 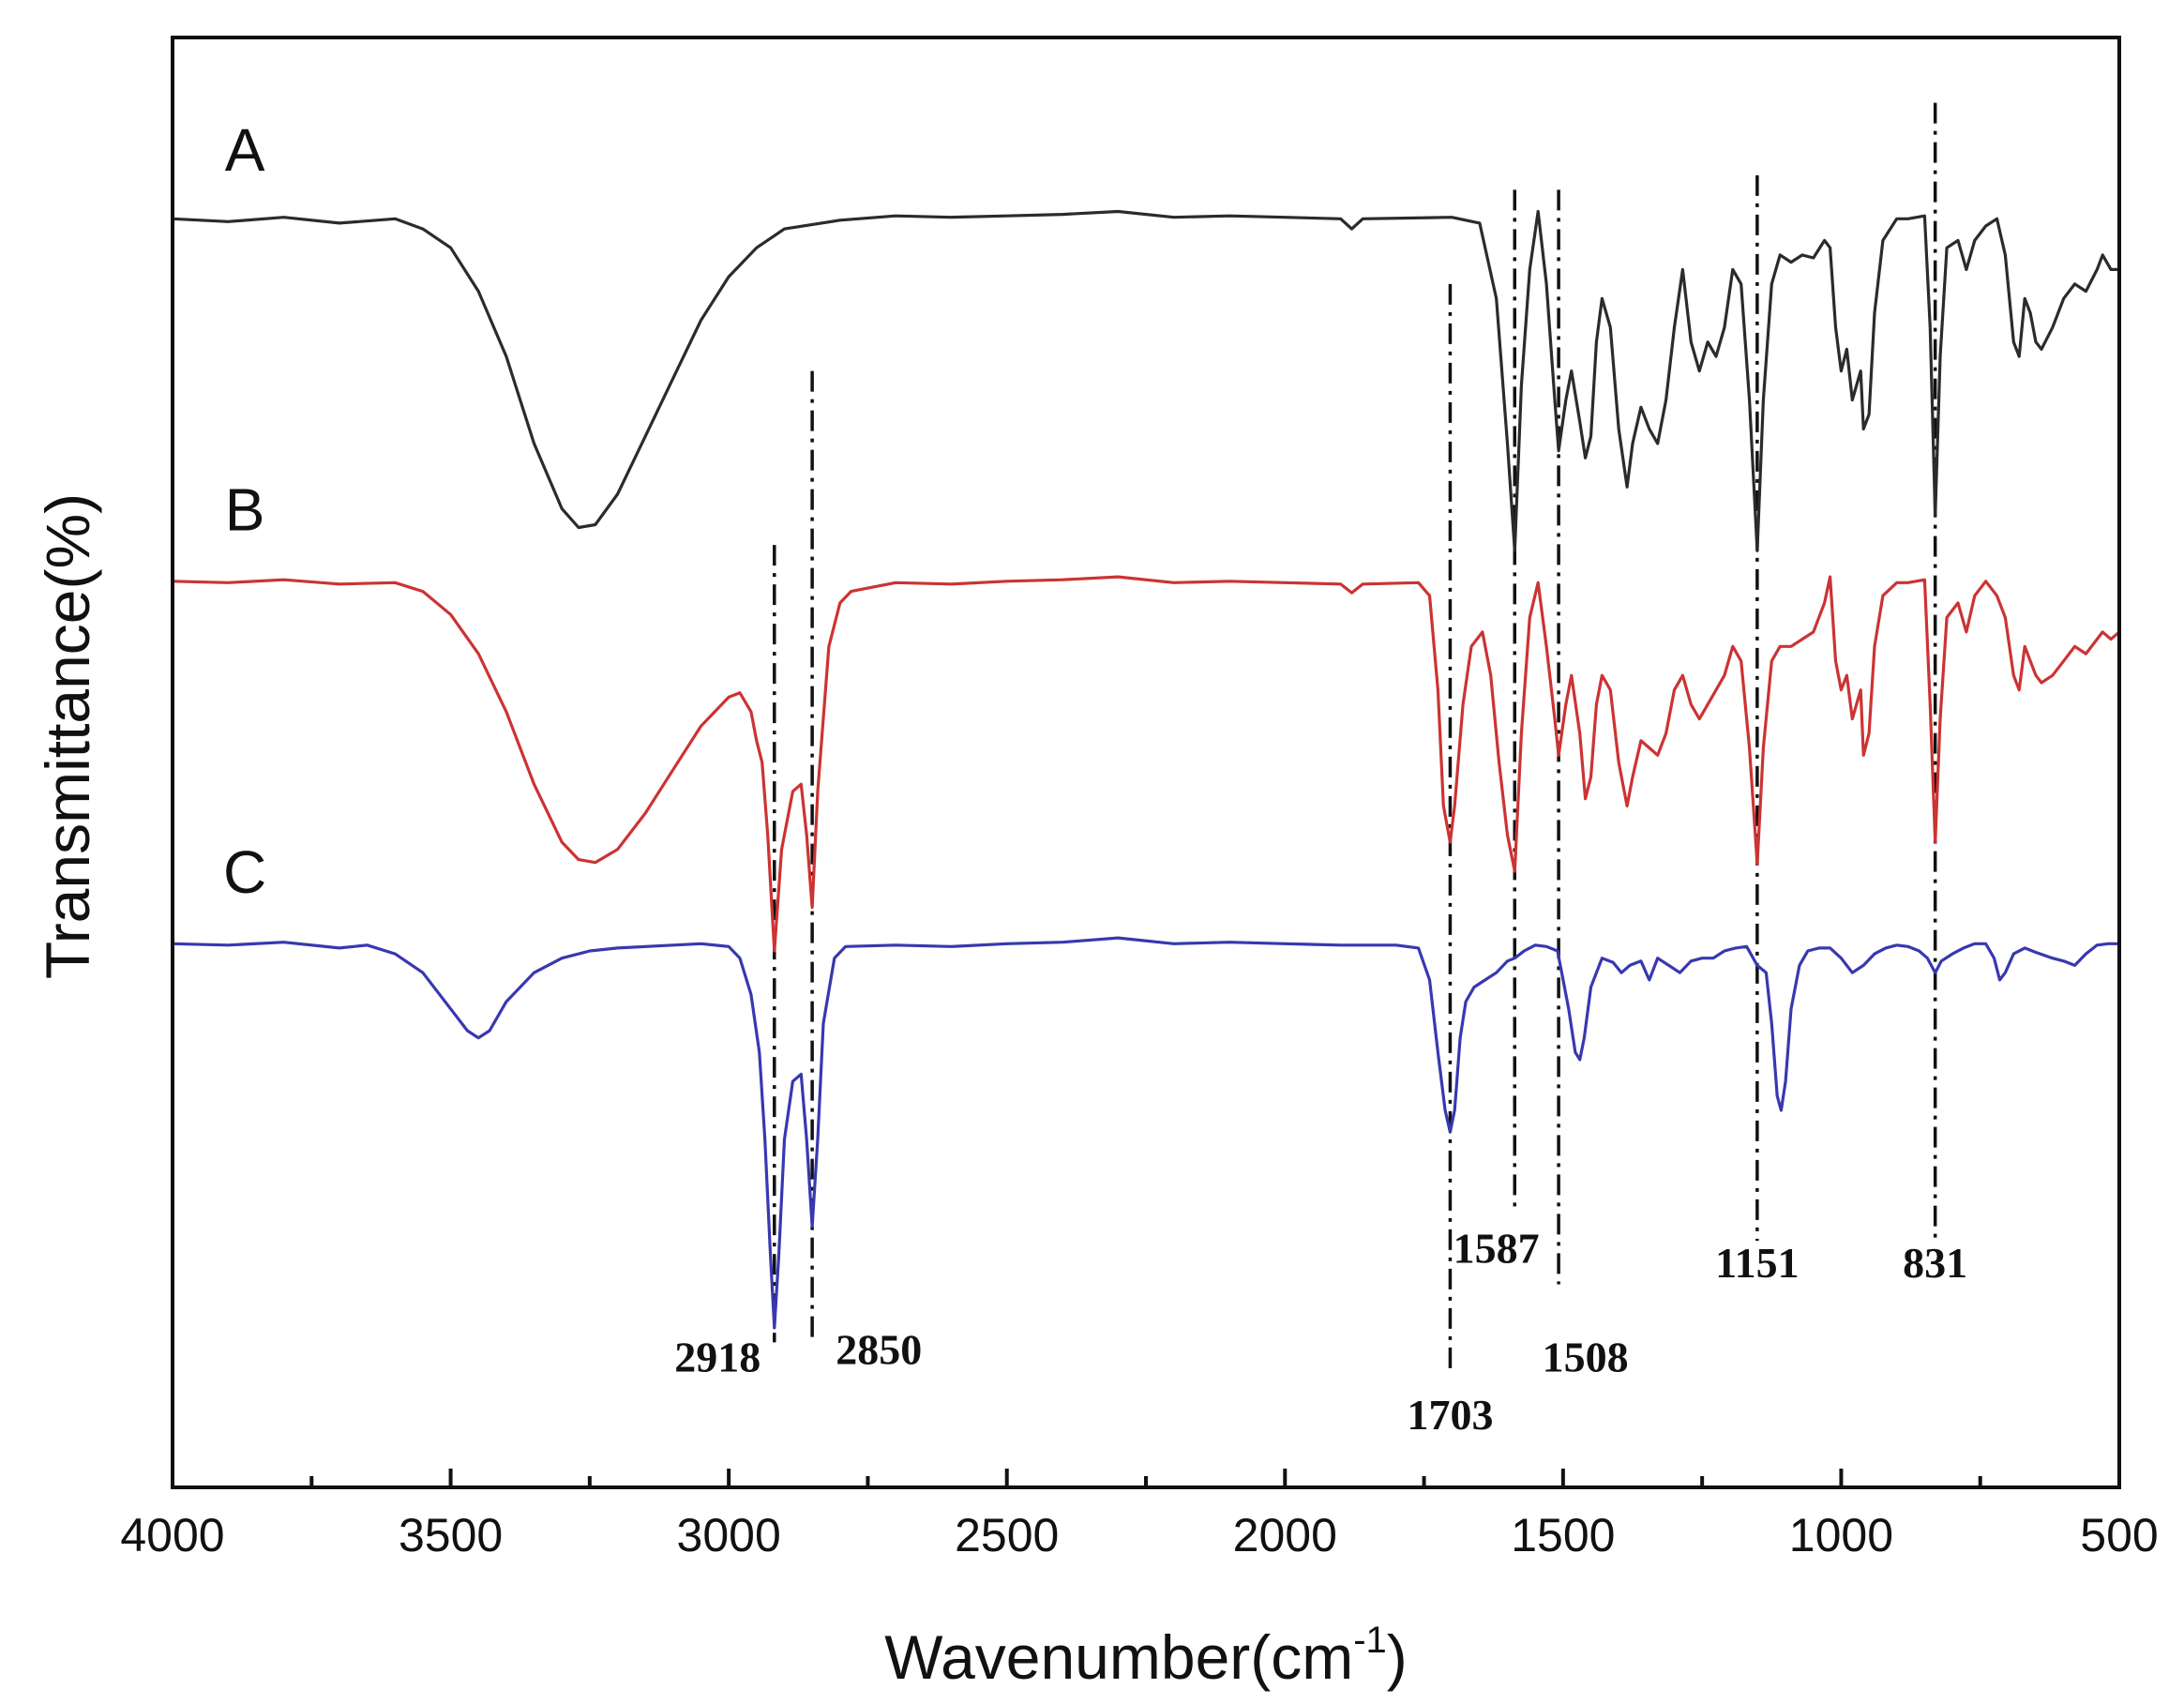 What do you see at coordinates (1007, 1535) in the screenshot?
I see `x-tick-label-2500: 2500` at bounding box center [1007, 1535].